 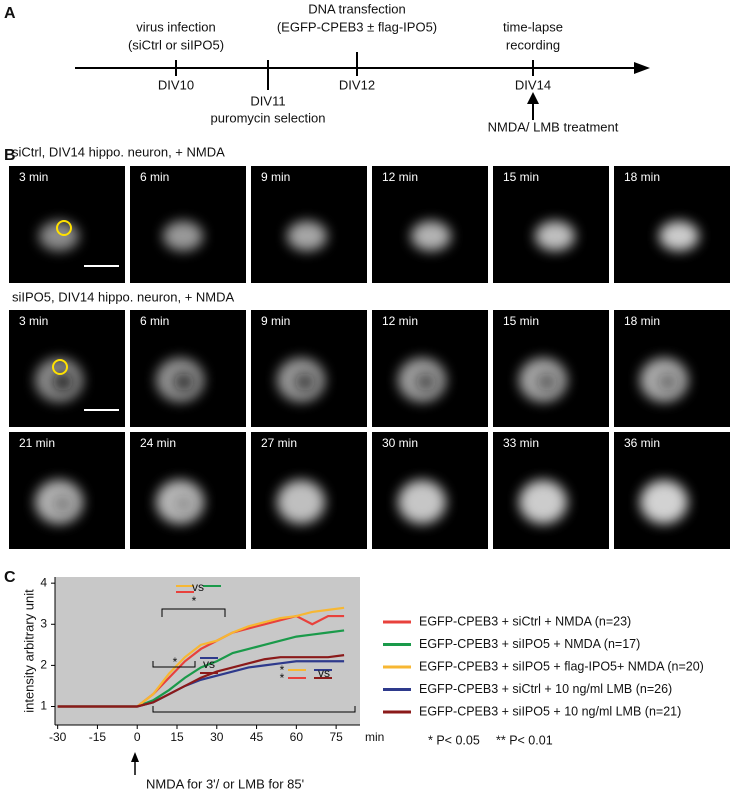 What do you see at coordinates (28, 651) in the screenshot?
I see `y-axis-label: intensity arbitrary unit` at bounding box center [28, 651].